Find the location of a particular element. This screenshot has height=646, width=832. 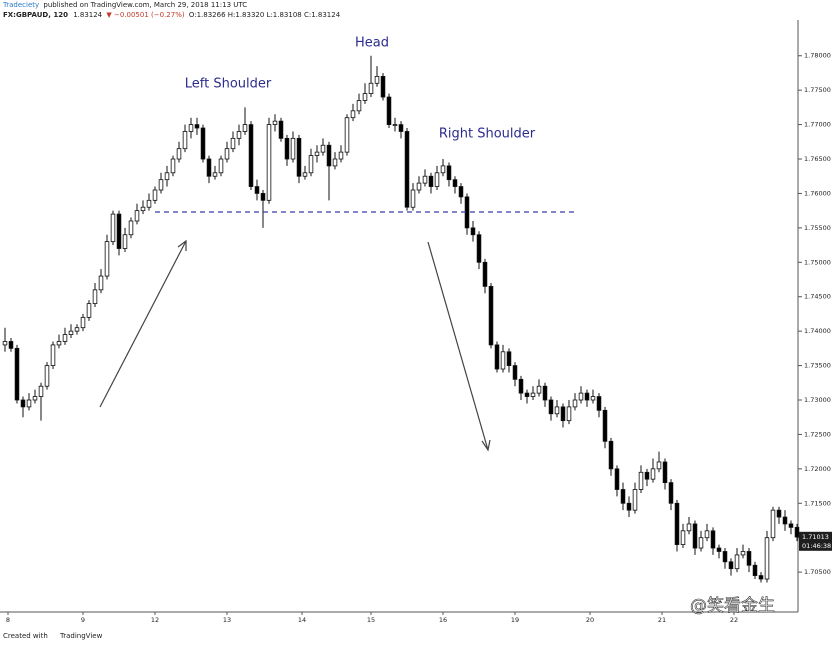

x-tick-label: 14 is located at coordinates (302, 620).